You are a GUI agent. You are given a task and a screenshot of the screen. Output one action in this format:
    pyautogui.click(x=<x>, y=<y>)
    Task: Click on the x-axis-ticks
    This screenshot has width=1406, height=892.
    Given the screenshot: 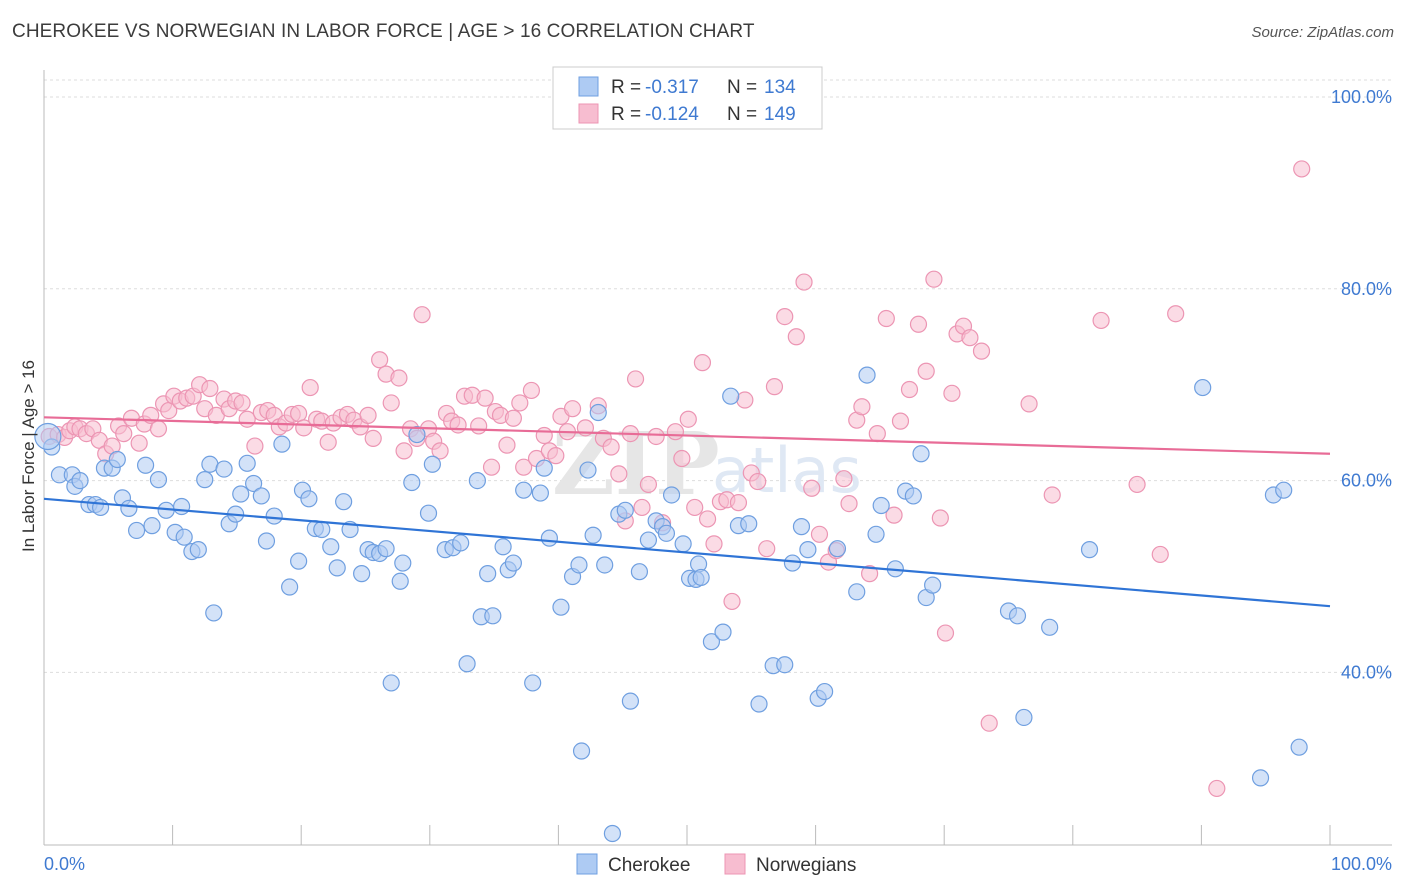 What is the action you would take?
    pyautogui.click(x=687, y=835)
    